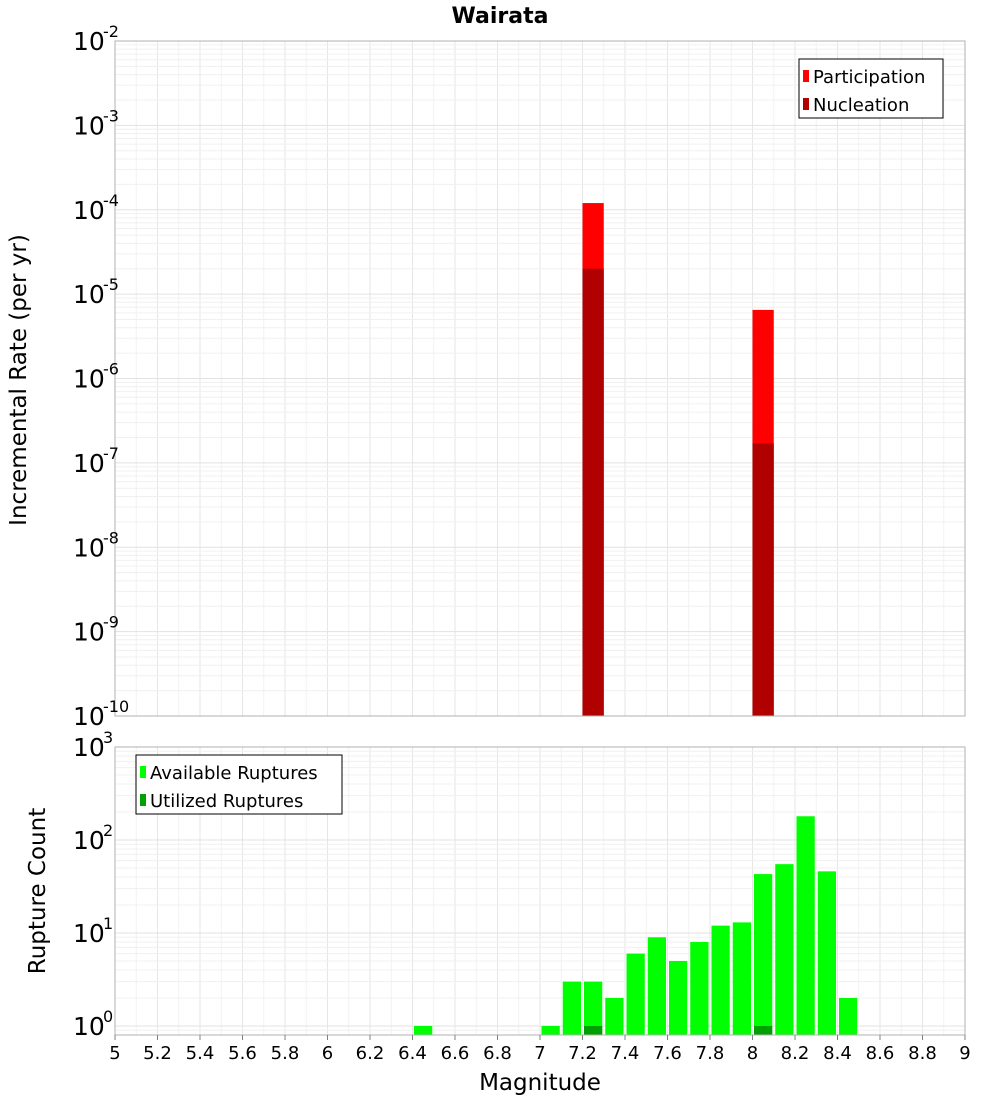 Image resolution: width=1000 pixels, height=1104 pixels. Describe the element at coordinates (111, 115) in the screenshot. I see `y-tick-exponent: -3` at that location.